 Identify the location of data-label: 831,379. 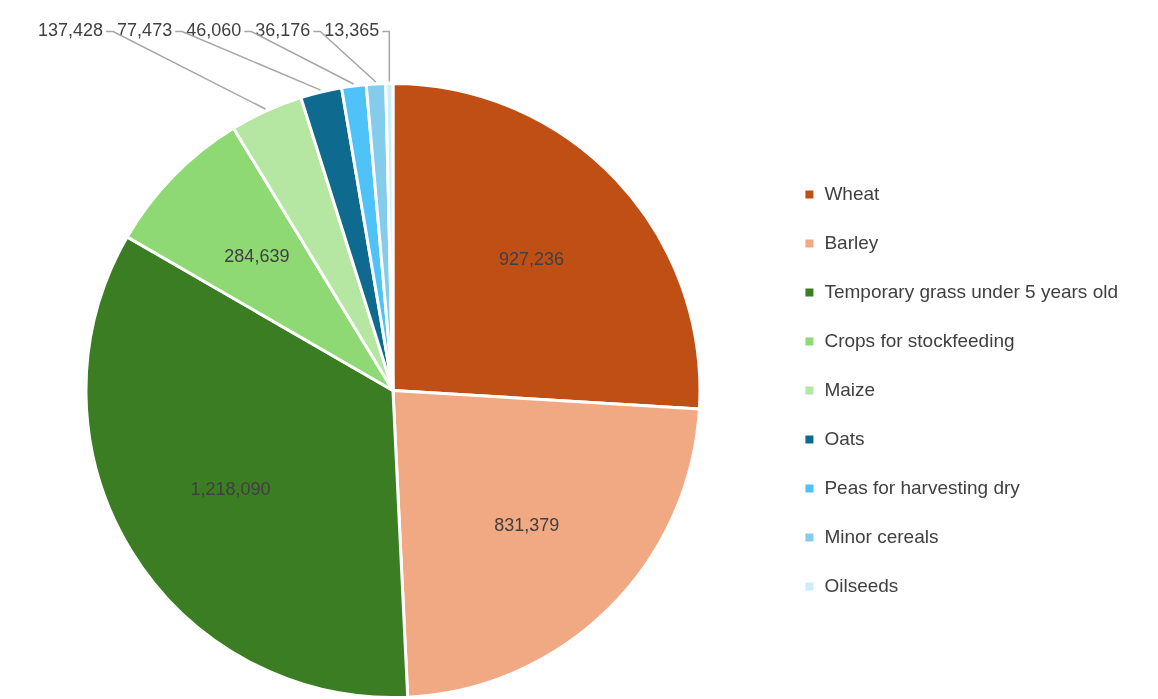
(527, 524).